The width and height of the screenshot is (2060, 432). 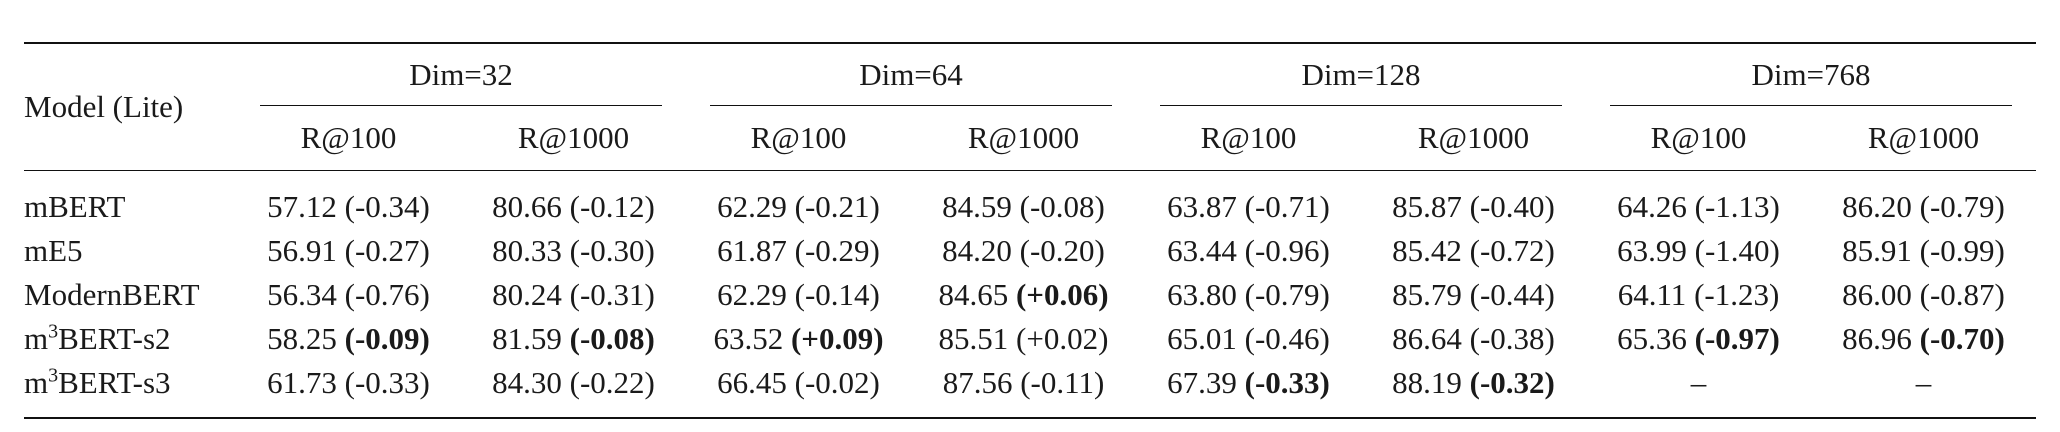 What do you see at coordinates (1248, 295) in the screenshot?
I see `score-cell: 63.80 (-0.79)` at bounding box center [1248, 295].